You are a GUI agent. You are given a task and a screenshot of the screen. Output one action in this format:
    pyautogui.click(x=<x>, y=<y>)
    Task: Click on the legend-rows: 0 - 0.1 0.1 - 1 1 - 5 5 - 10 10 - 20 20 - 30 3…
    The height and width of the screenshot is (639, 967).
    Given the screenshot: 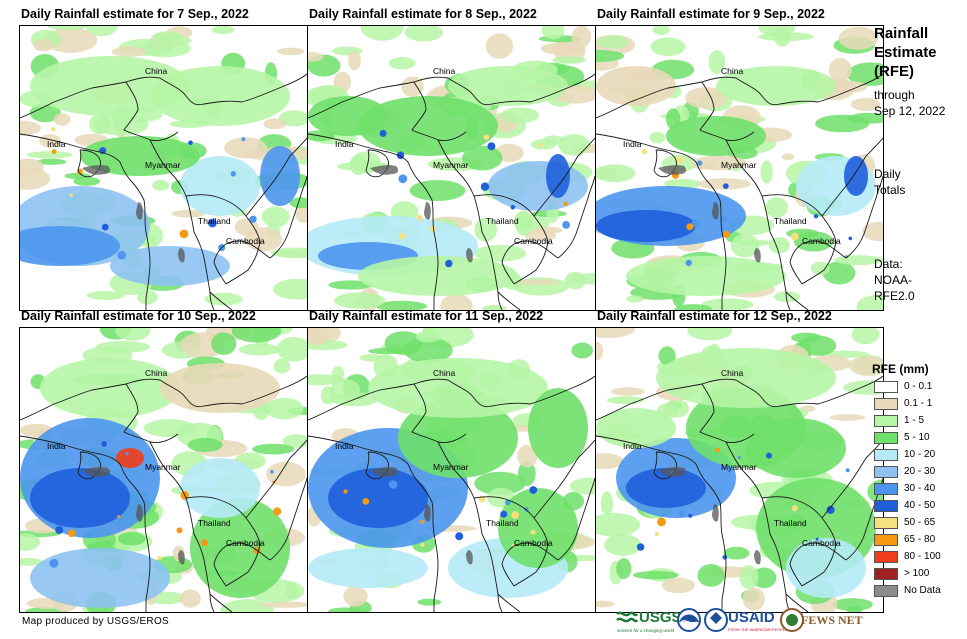 What is the action you would take?
    pyautogui.click(x=917, y=490)
    